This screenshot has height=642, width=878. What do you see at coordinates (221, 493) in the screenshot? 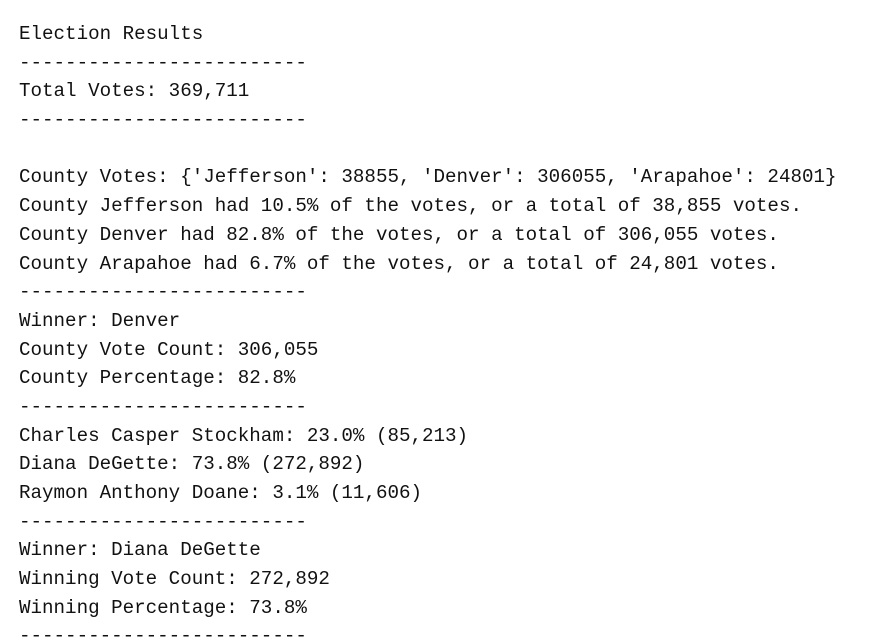
I see `output-line: Raymon Anthony Doane: 3.1% (11,606)` at bounding box center [221, 493].